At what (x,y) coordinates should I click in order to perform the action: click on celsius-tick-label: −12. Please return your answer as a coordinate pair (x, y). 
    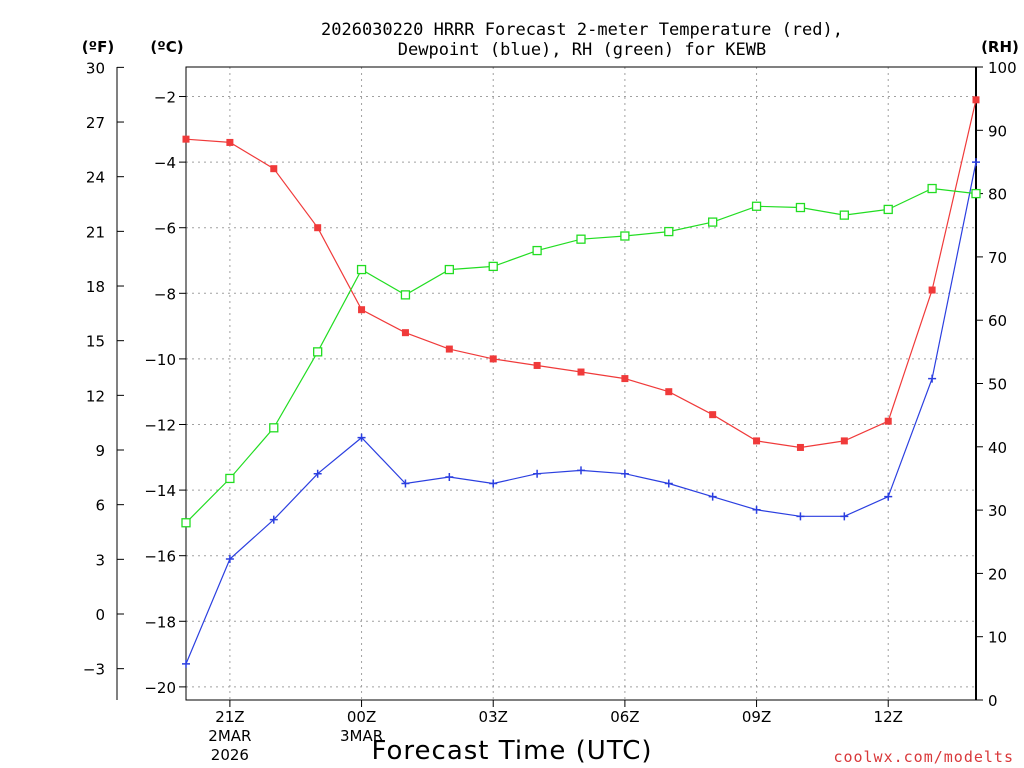
    Looking at the image, I should click on (160, 425).